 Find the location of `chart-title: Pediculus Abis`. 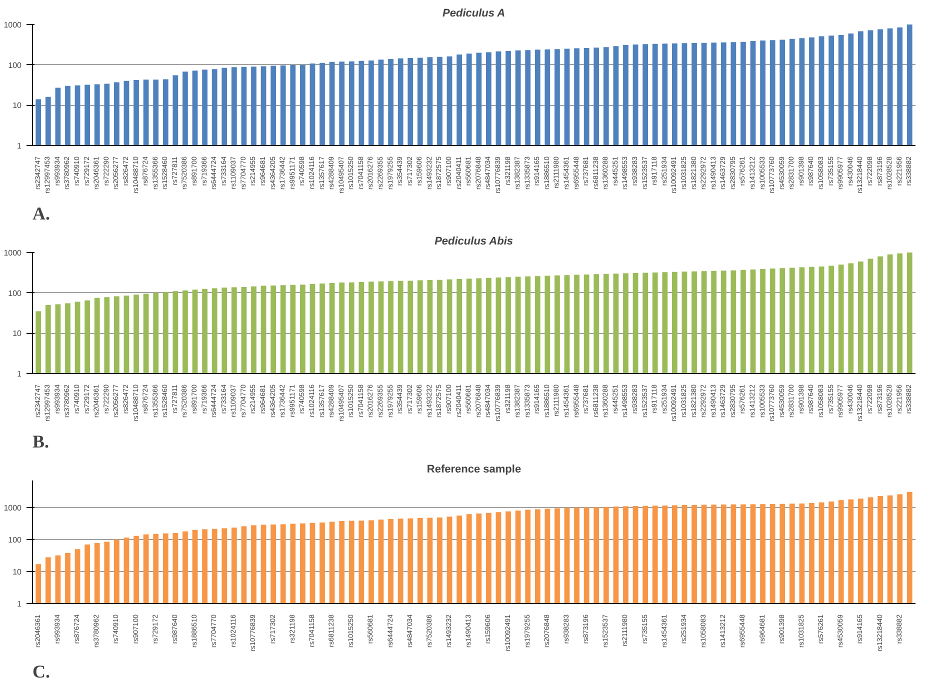

chart-title: Pediculus Abis is located at coordinates (474, 242).